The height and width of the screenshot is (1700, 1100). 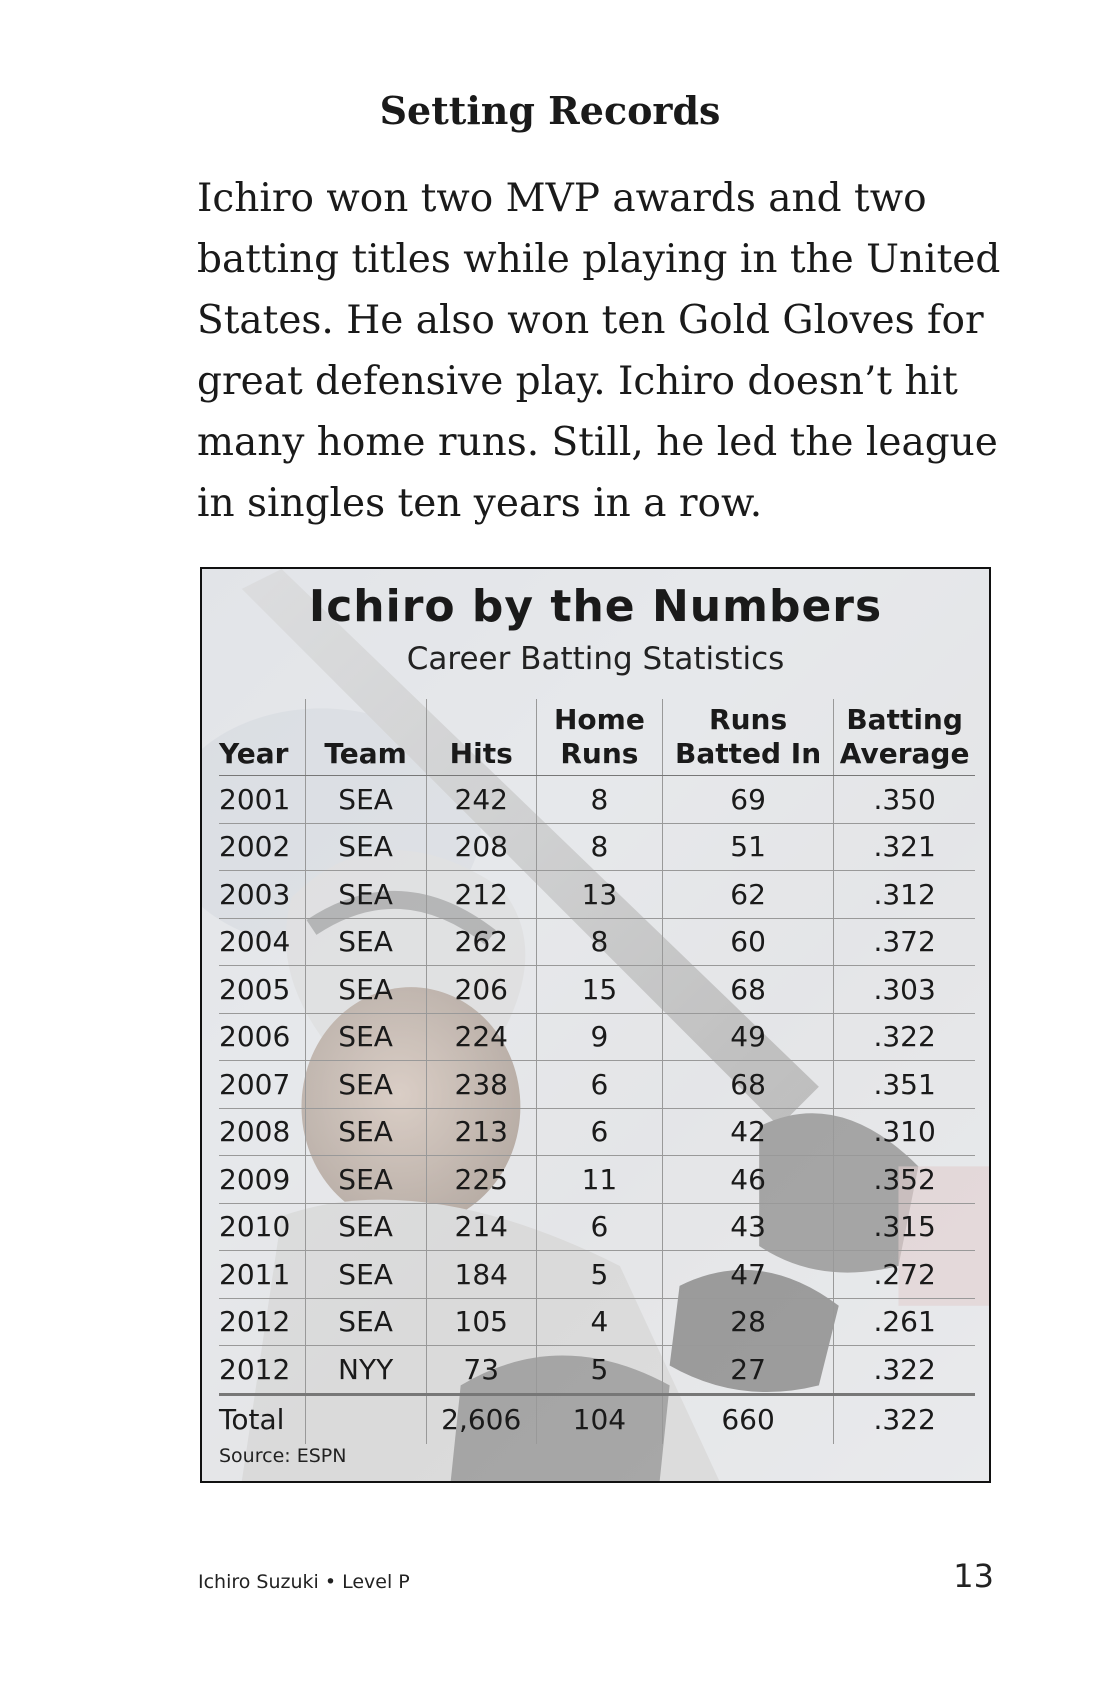 I want to click on cell-rbi: 60, so click(x=747, y=942).